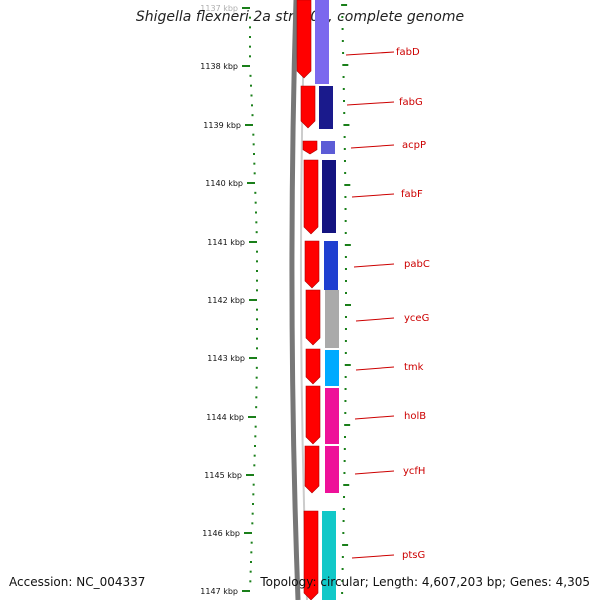 The width and height of the screenshot is (600, 600). I want to click on gene-holB, so click(332, 416).